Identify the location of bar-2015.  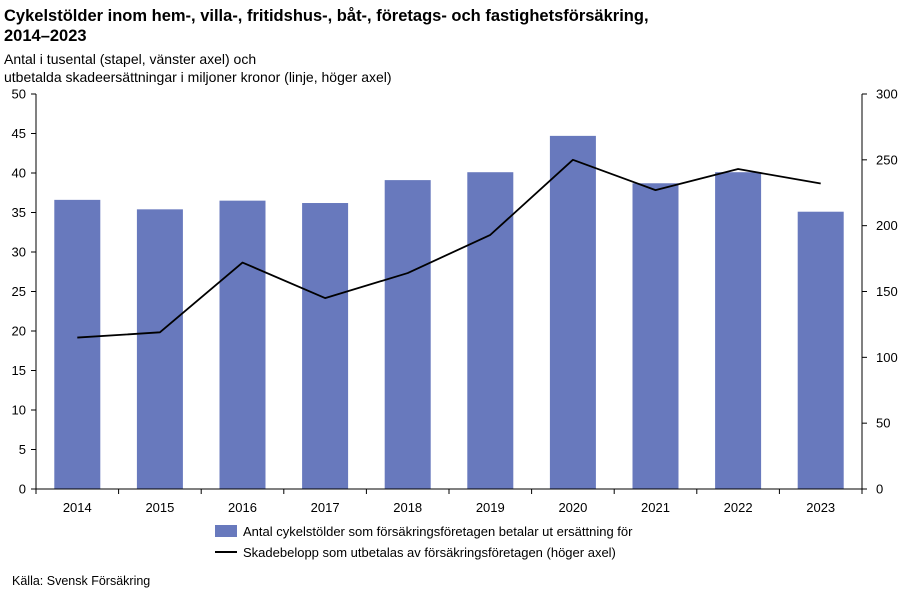
(159, 349).